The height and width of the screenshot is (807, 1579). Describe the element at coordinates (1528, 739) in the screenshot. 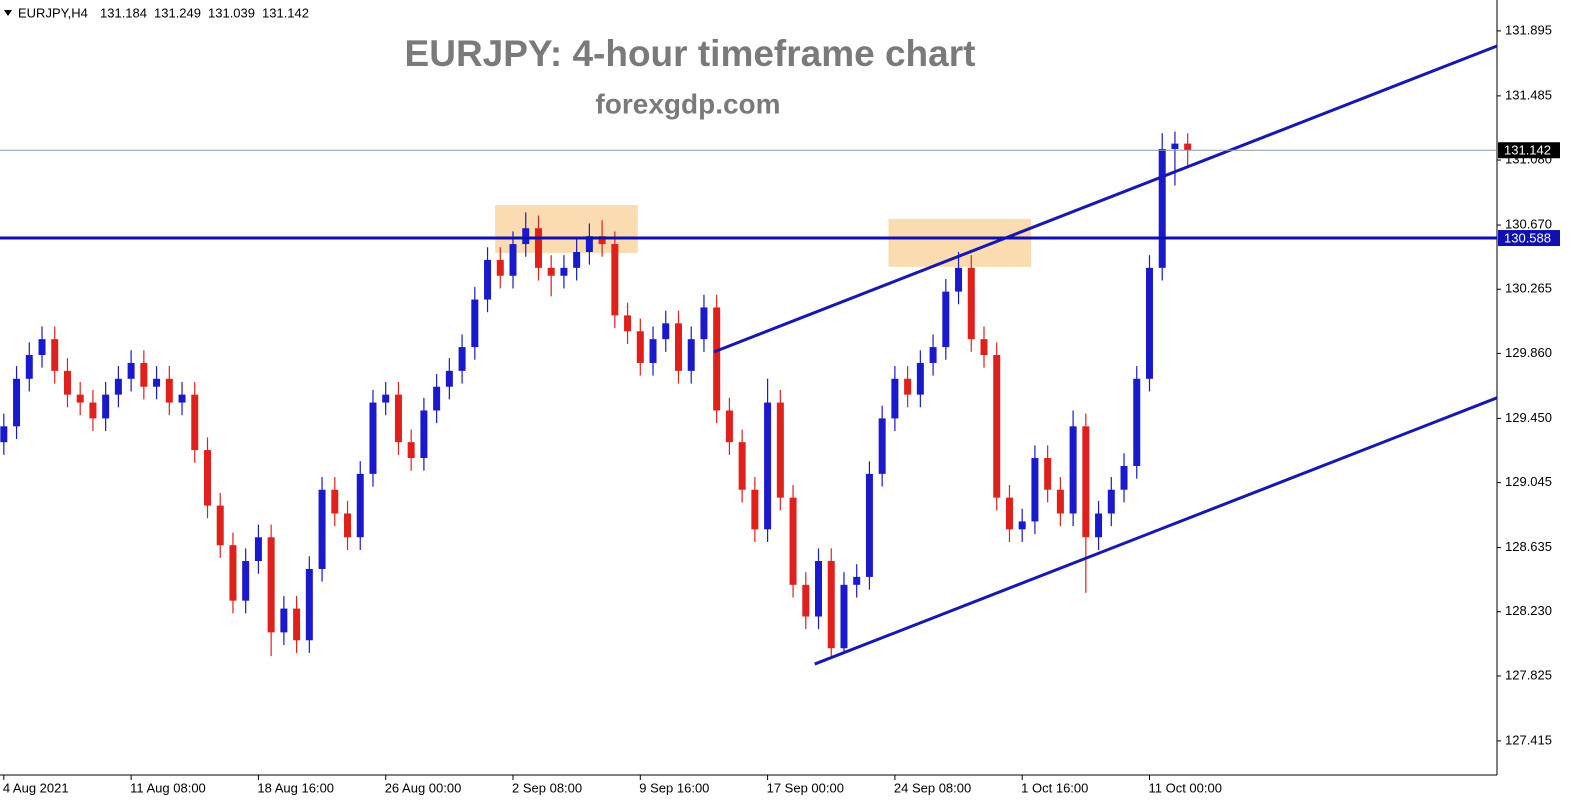

I see `y-tick-label: 127.415` at that location.